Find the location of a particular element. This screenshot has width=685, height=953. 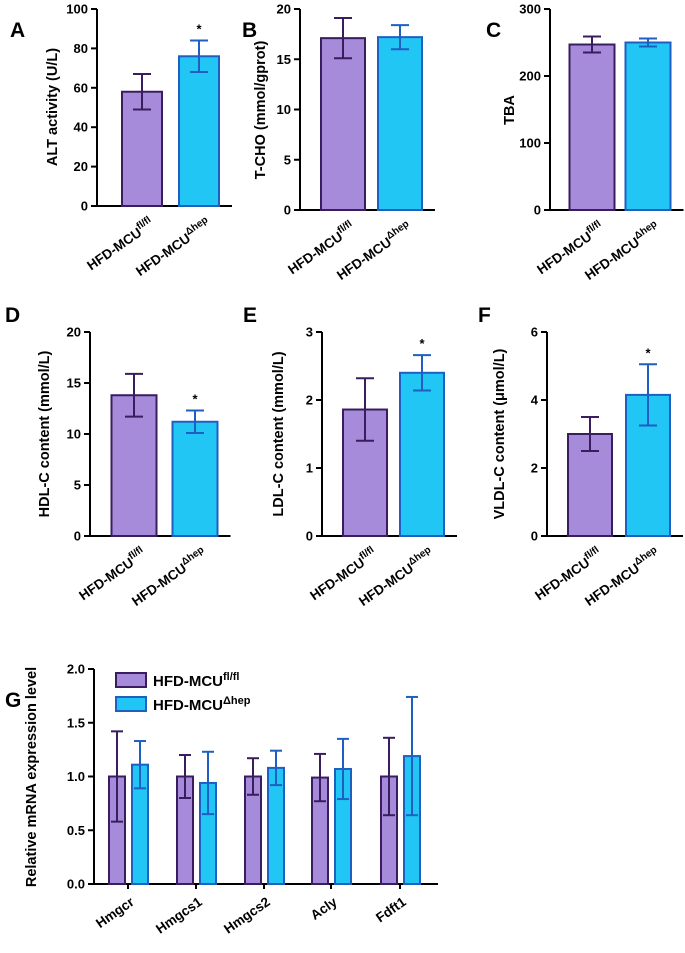

x-category-label: Fdft1 is located at coordinates (391, 909).